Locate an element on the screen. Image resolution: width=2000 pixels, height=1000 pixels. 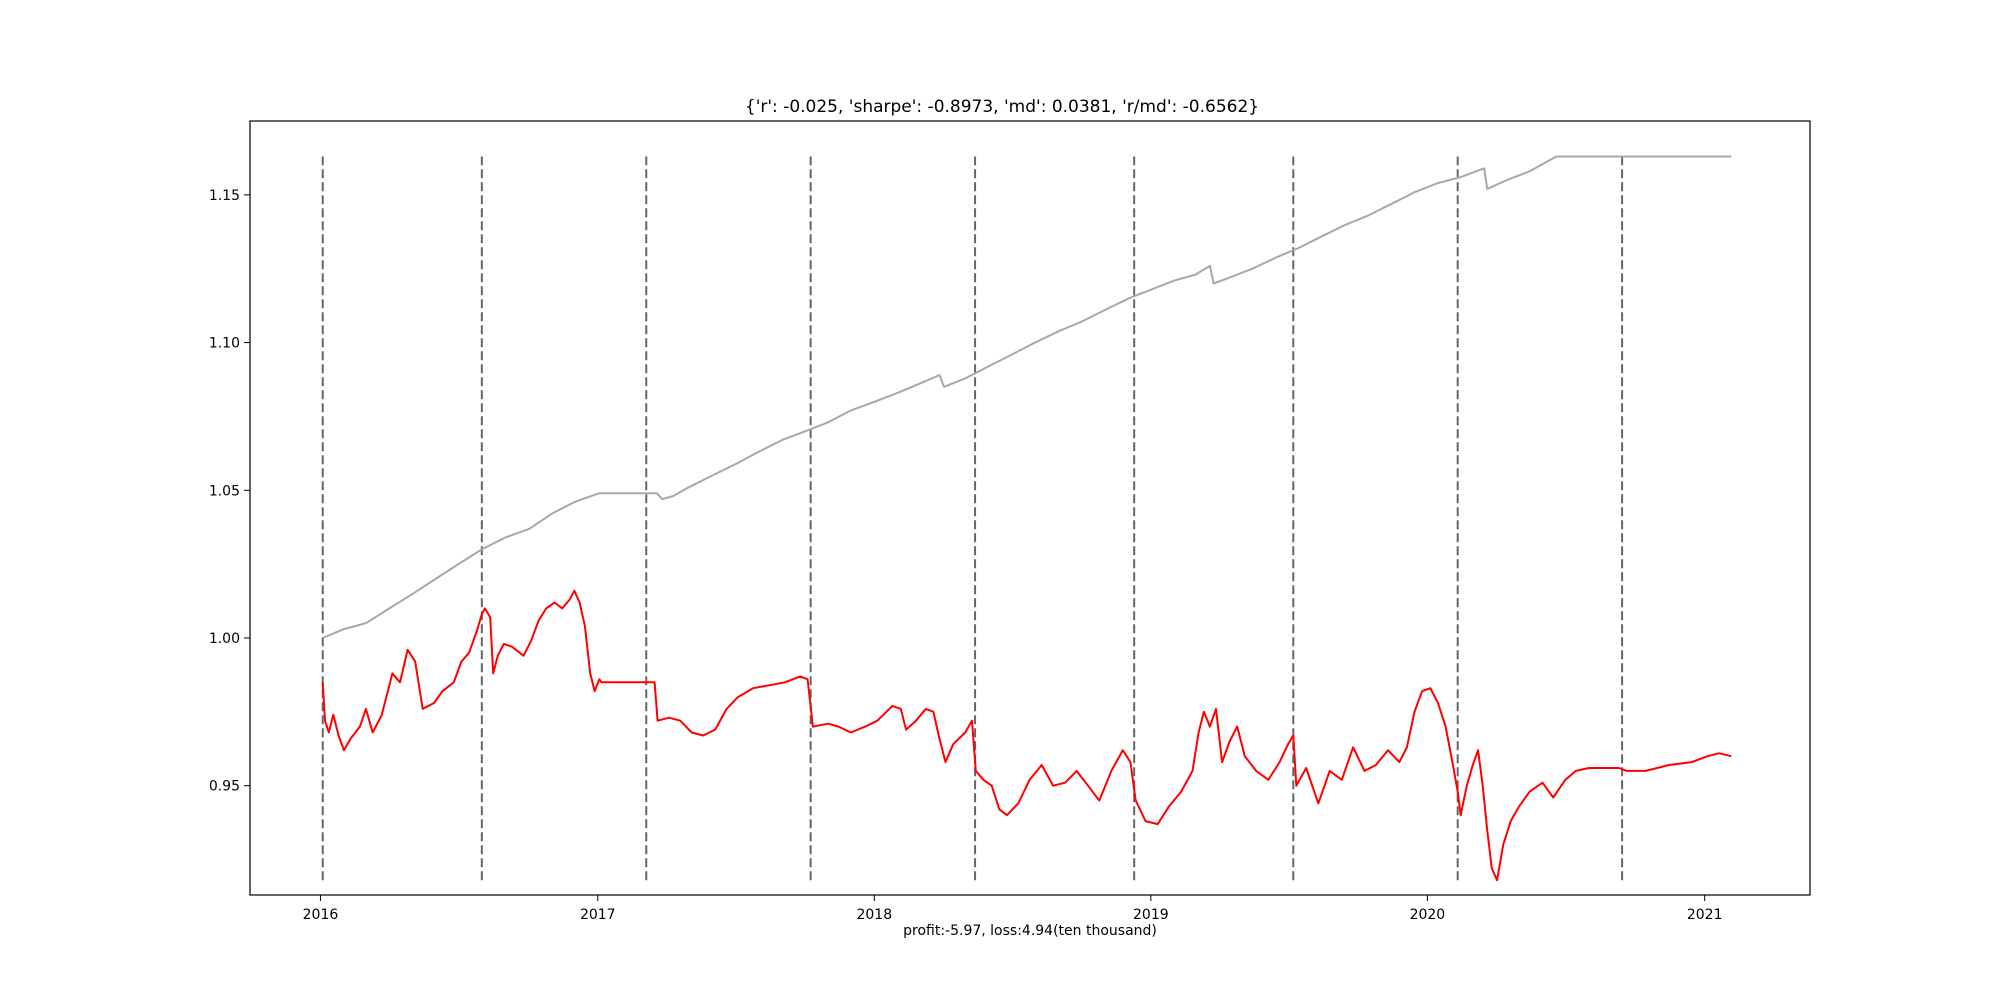
y-tick-label: 0.95 is located at coordinates (224, 787).